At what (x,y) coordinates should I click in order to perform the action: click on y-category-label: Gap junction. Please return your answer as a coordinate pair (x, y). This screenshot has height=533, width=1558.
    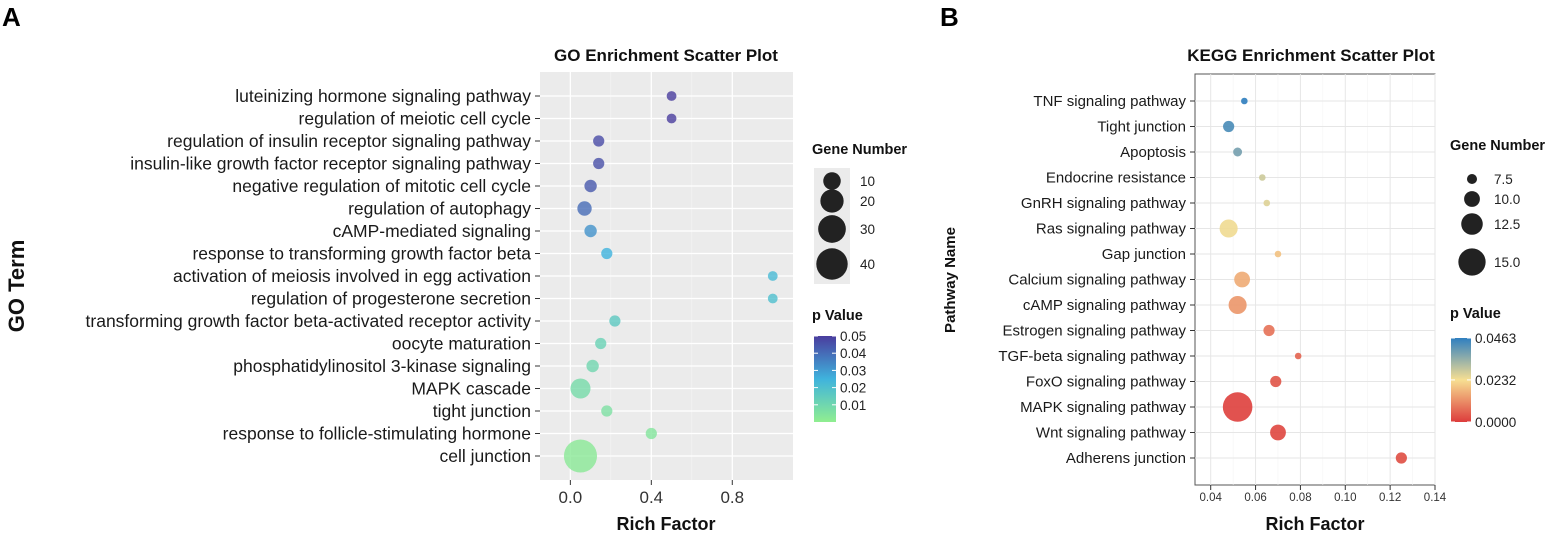
    Looking at the image, I should click on (1144, 254).